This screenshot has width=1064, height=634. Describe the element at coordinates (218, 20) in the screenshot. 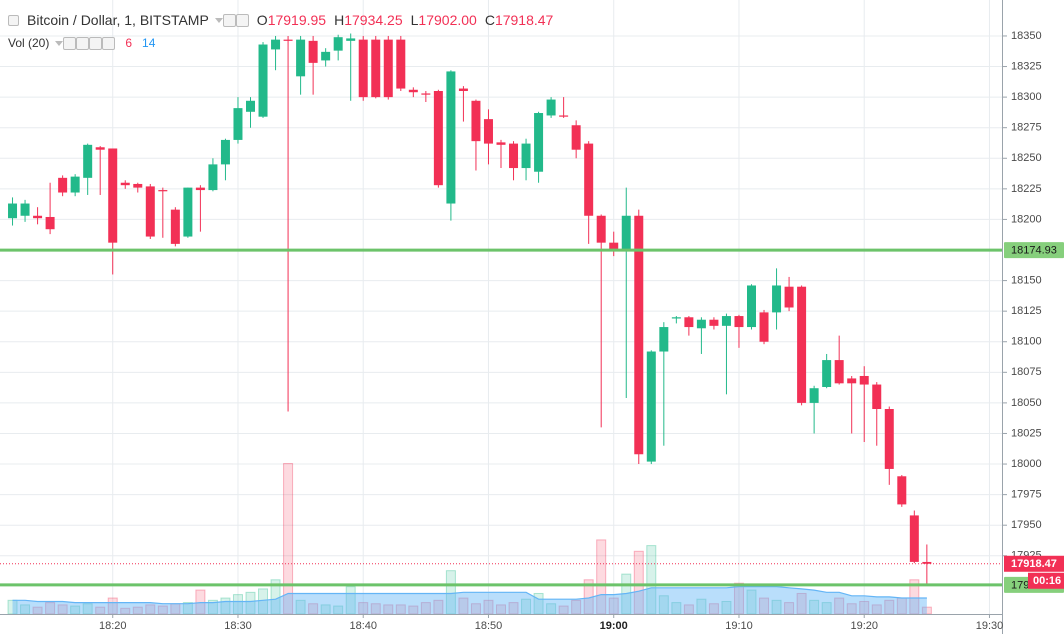

I see `title-menu` at that location.